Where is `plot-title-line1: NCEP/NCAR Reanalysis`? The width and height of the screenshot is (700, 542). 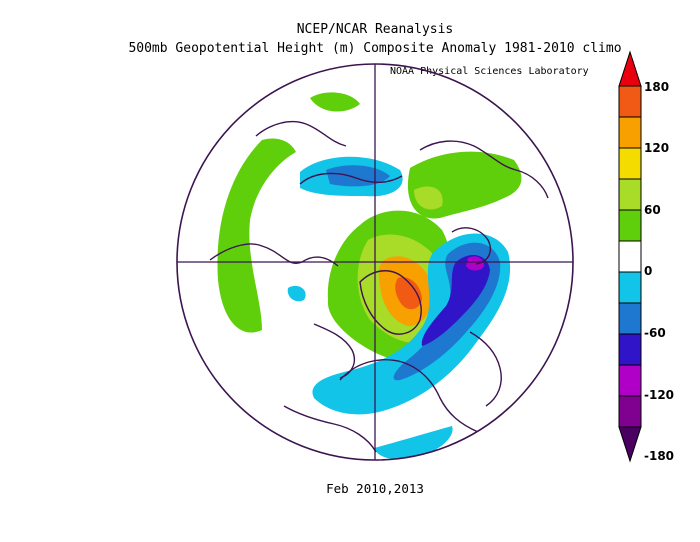 plot-title-line1: NCEP/NCAR Reanalysis is located at coordinates (375, 29).